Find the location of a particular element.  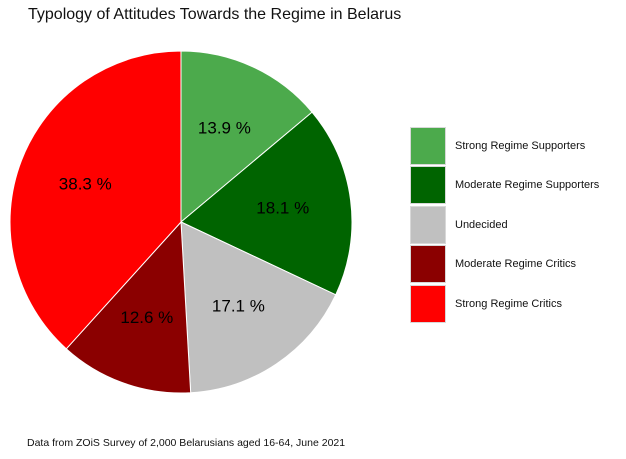

slice-label: 13.9 % is located at coordinates (224, 128).